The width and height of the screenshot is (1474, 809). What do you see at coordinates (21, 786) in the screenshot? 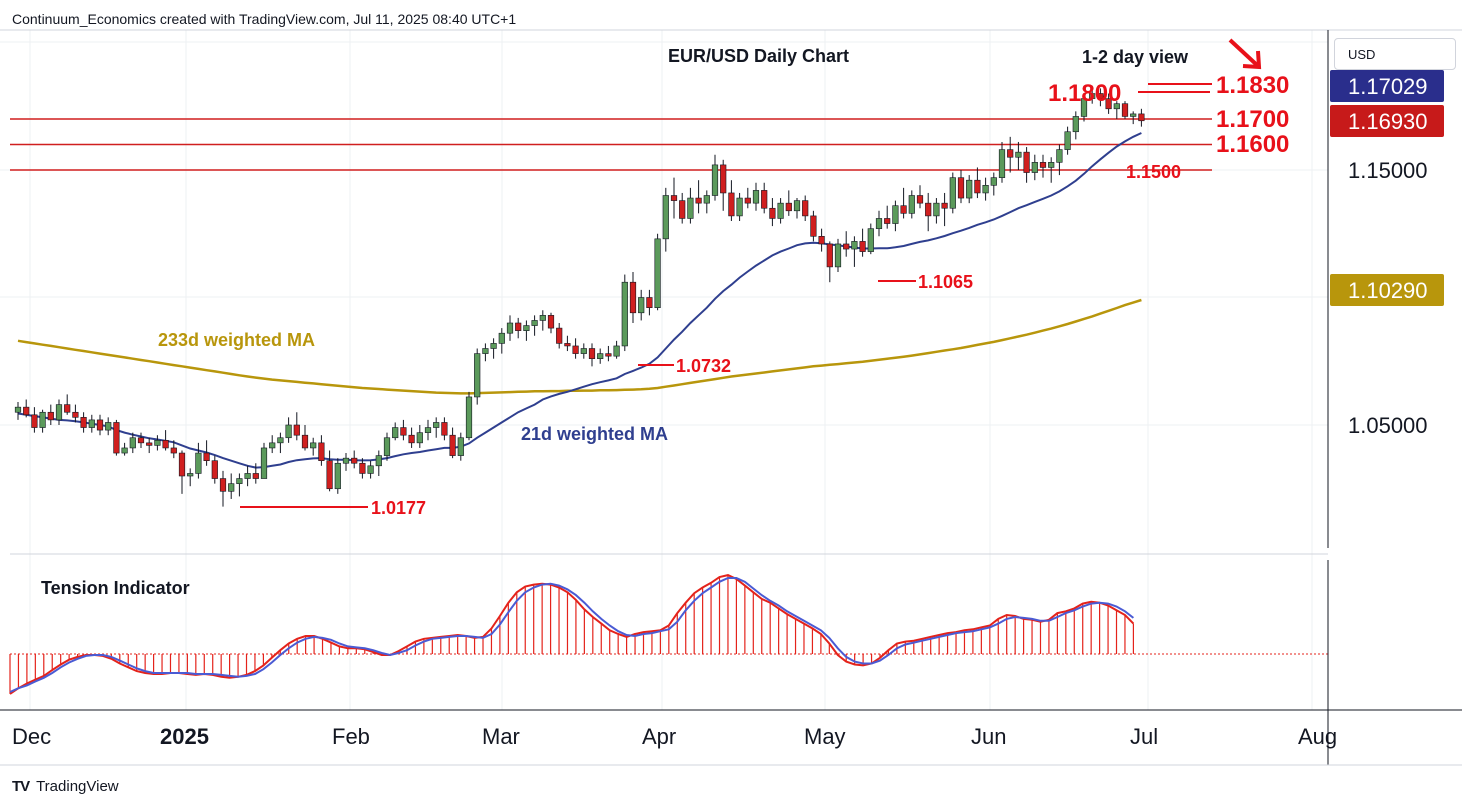
I see `tradingview-logo-icon: TV` at bounding box center [21, 786].